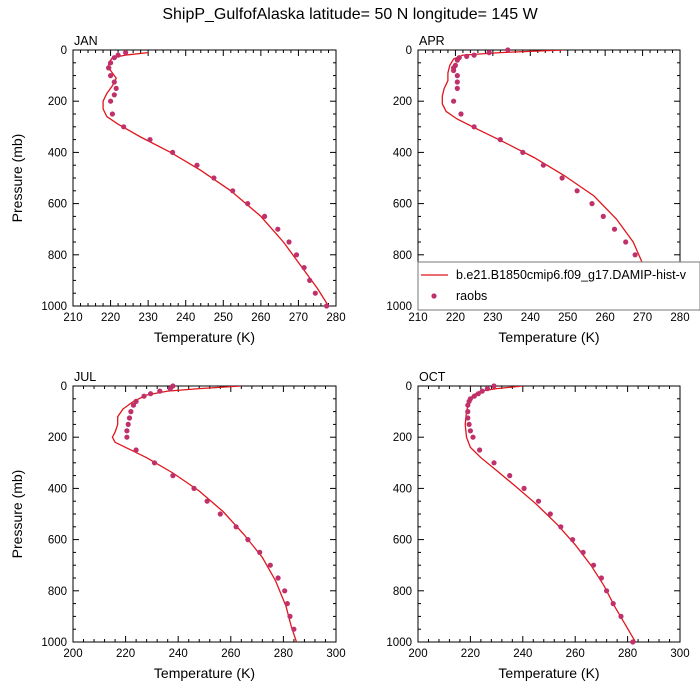  What do you see at coordinates (558, 286) in the screenshot?
I see `legend-box` at bounding box center [558, 286].